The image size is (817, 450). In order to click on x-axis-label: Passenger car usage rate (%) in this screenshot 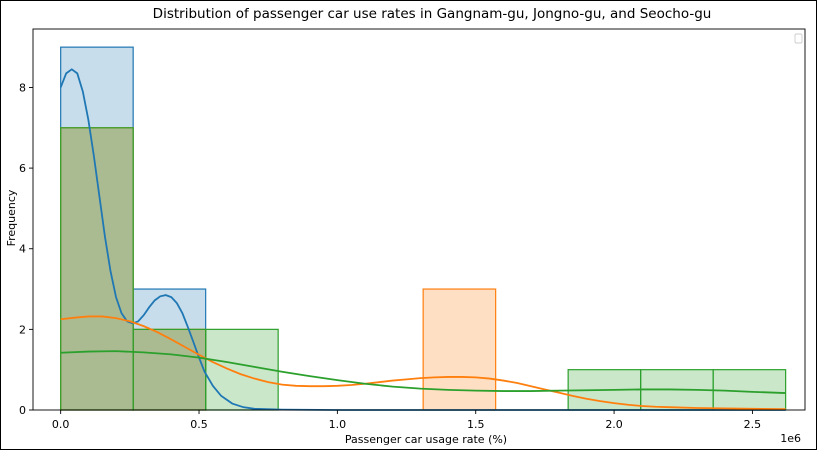, I will do `click(426, 439)`.